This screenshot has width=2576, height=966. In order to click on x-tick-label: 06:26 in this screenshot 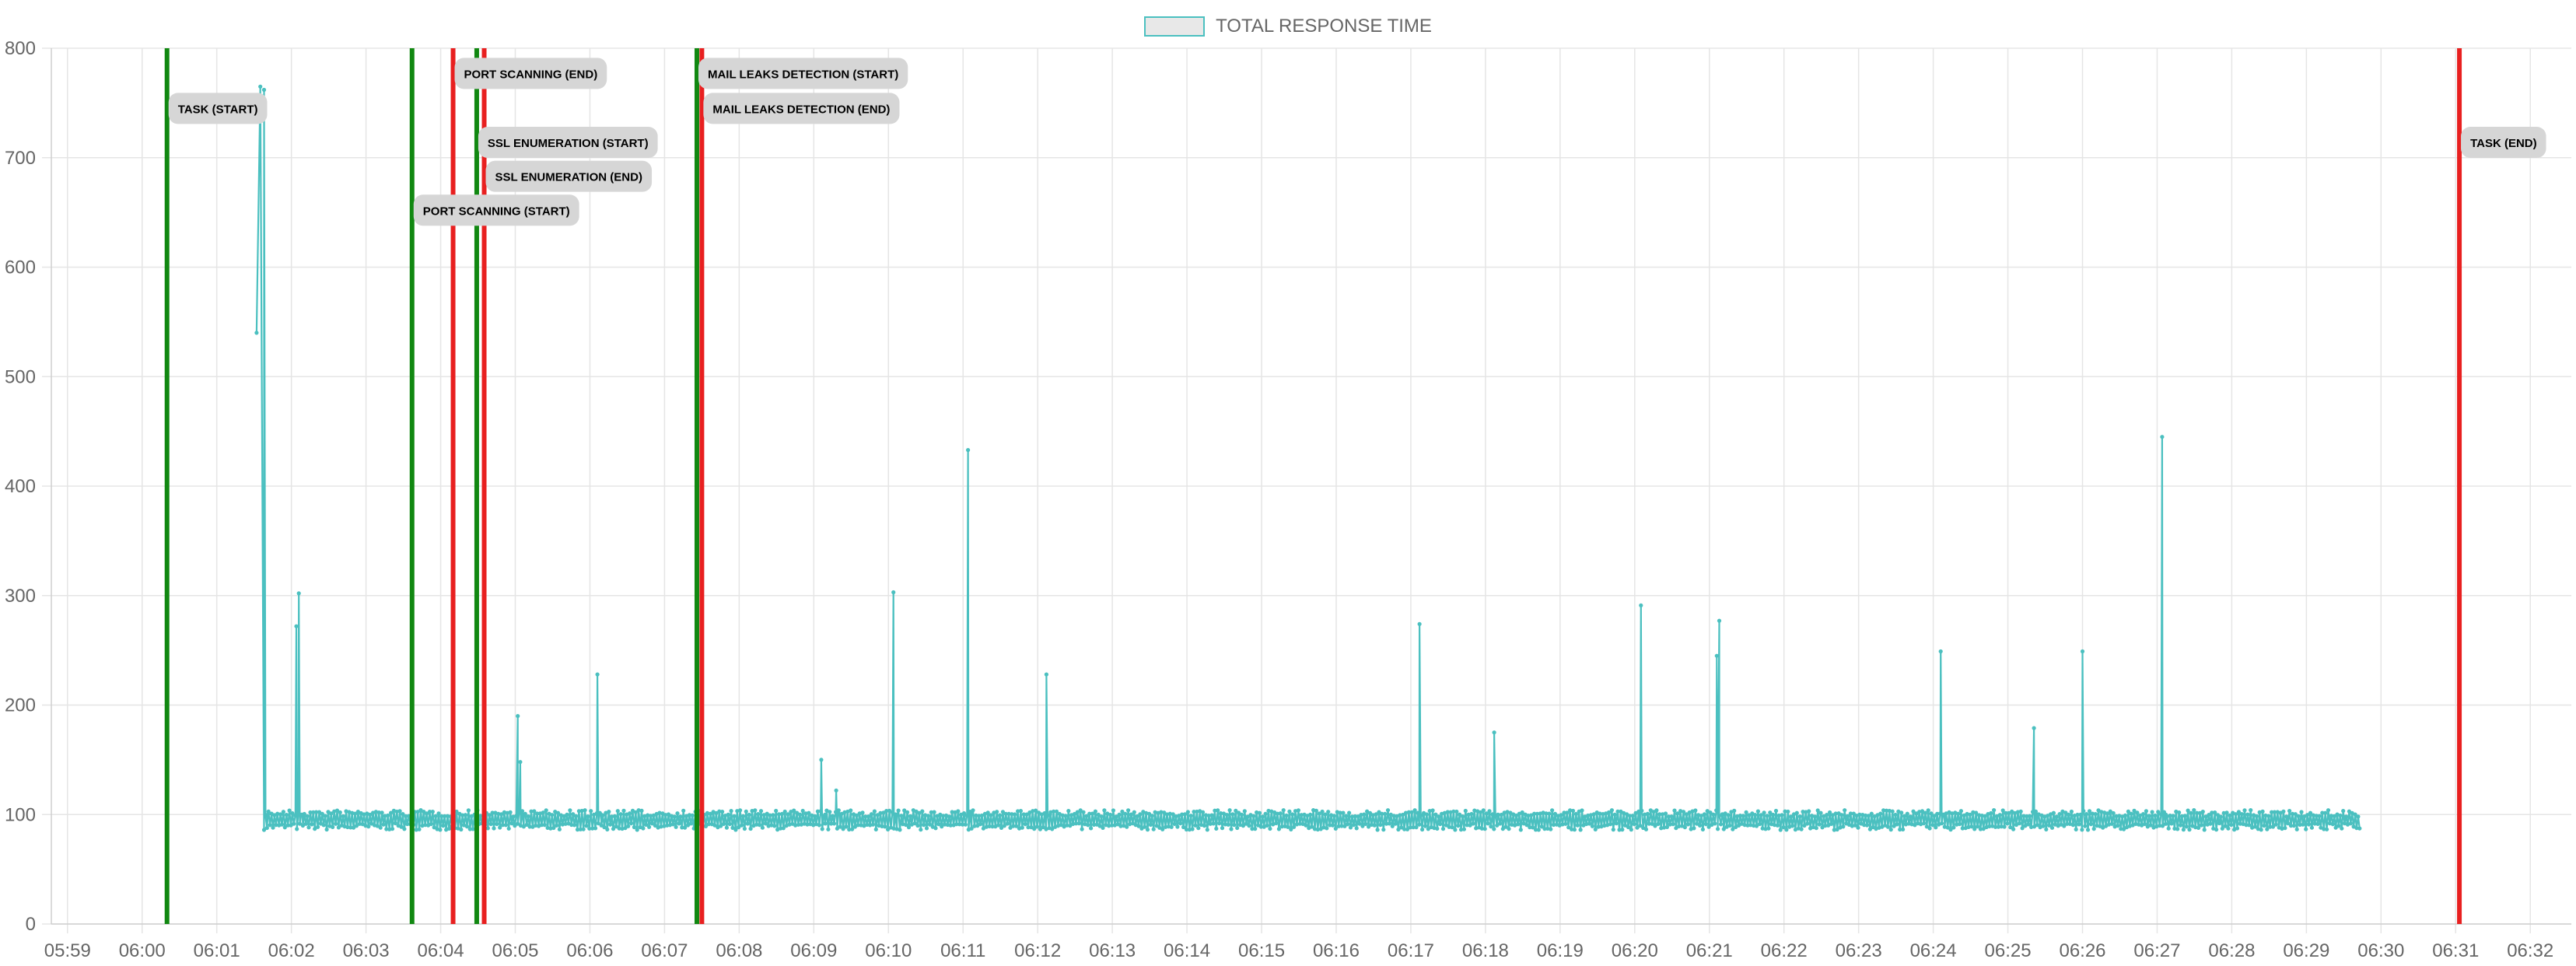, I will do `click(2082, 951)`.